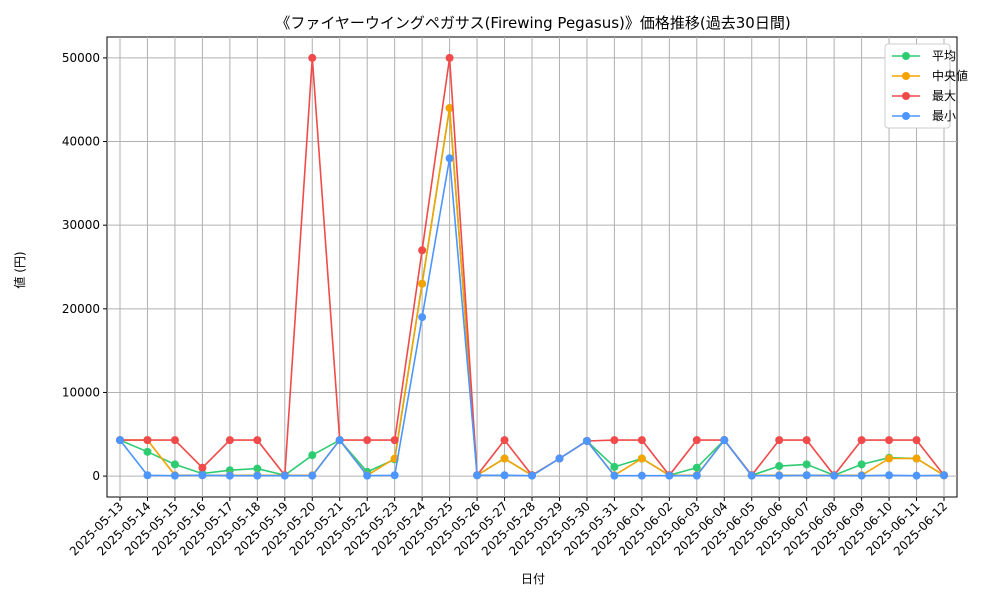  What do you see at coordinates (944, 116) in the screenshot?
I see `legend-label: 最小` at bounding box center [944, 116].